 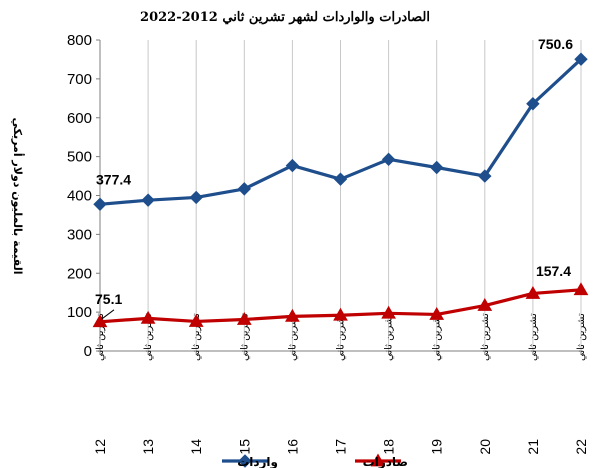 I want to click on legend-label: صادرات, so click(x=385, y=461).